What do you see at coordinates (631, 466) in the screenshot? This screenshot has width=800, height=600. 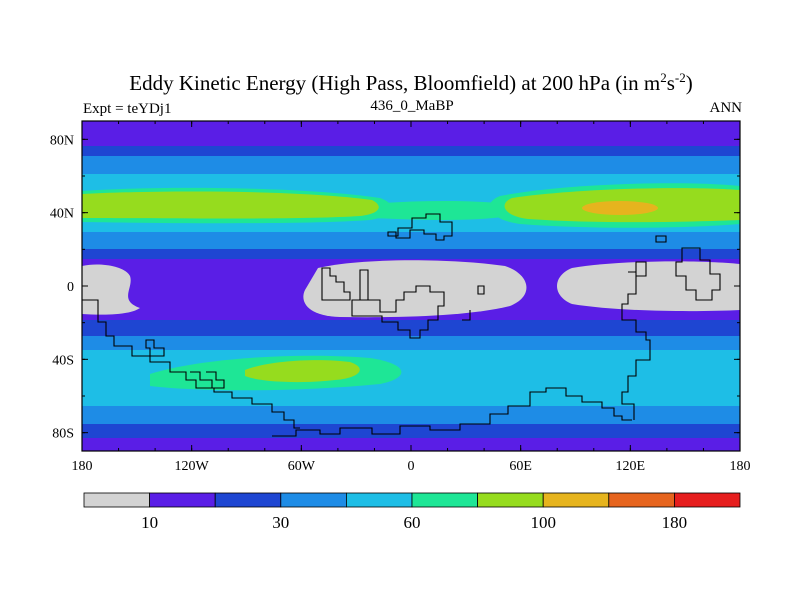 I see `x-tick-label: 120E` at bounding box center [631, 466].